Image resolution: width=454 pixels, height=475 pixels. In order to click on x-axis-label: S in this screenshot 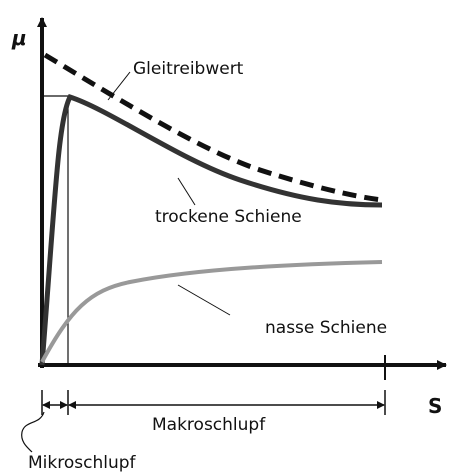, I will do `click(435, 406)`.